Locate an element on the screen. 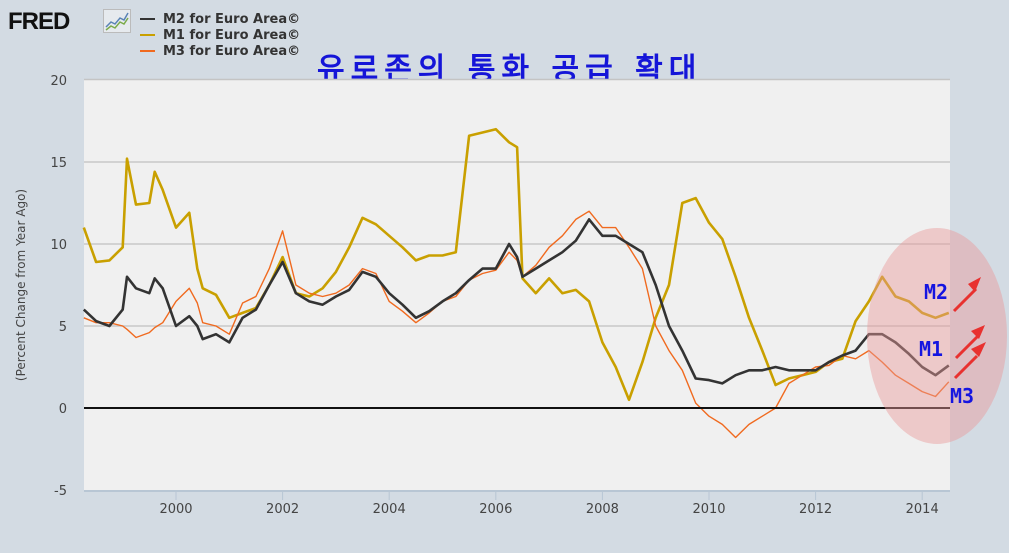 This screenshot has width=1009, height=555. arrow-m1 is located at coordinates (967, 347).